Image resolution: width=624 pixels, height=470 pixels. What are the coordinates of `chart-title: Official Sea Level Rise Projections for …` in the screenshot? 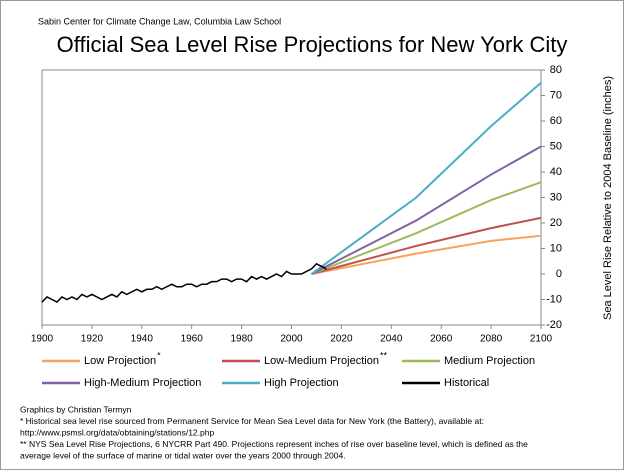 It's located at (312, 44).